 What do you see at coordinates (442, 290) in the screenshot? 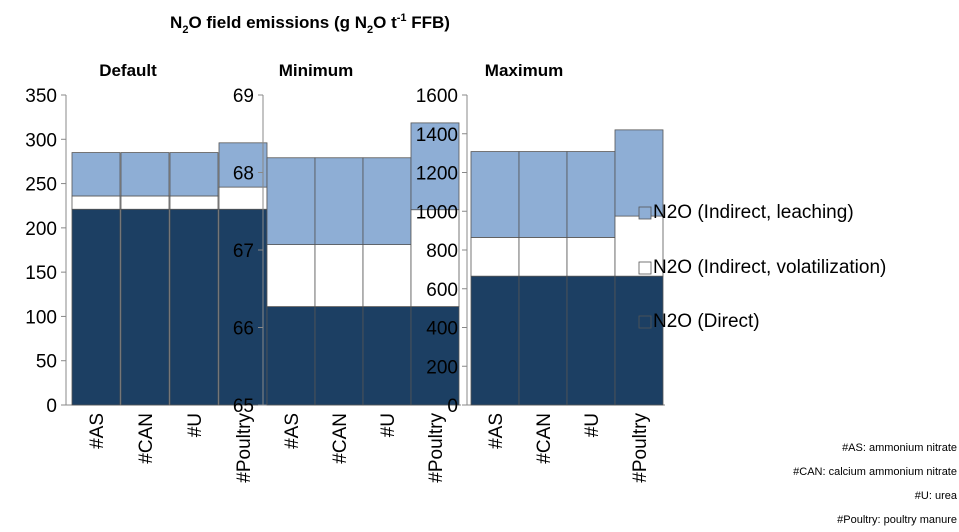
I see `y-tick-label: 600` at bounding box center [442, 290].